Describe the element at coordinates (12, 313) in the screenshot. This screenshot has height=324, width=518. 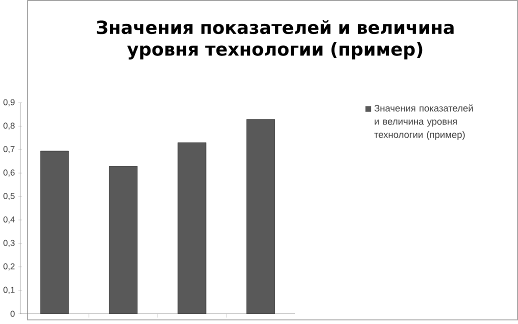
I see `y-tick-label: 0` at that location.